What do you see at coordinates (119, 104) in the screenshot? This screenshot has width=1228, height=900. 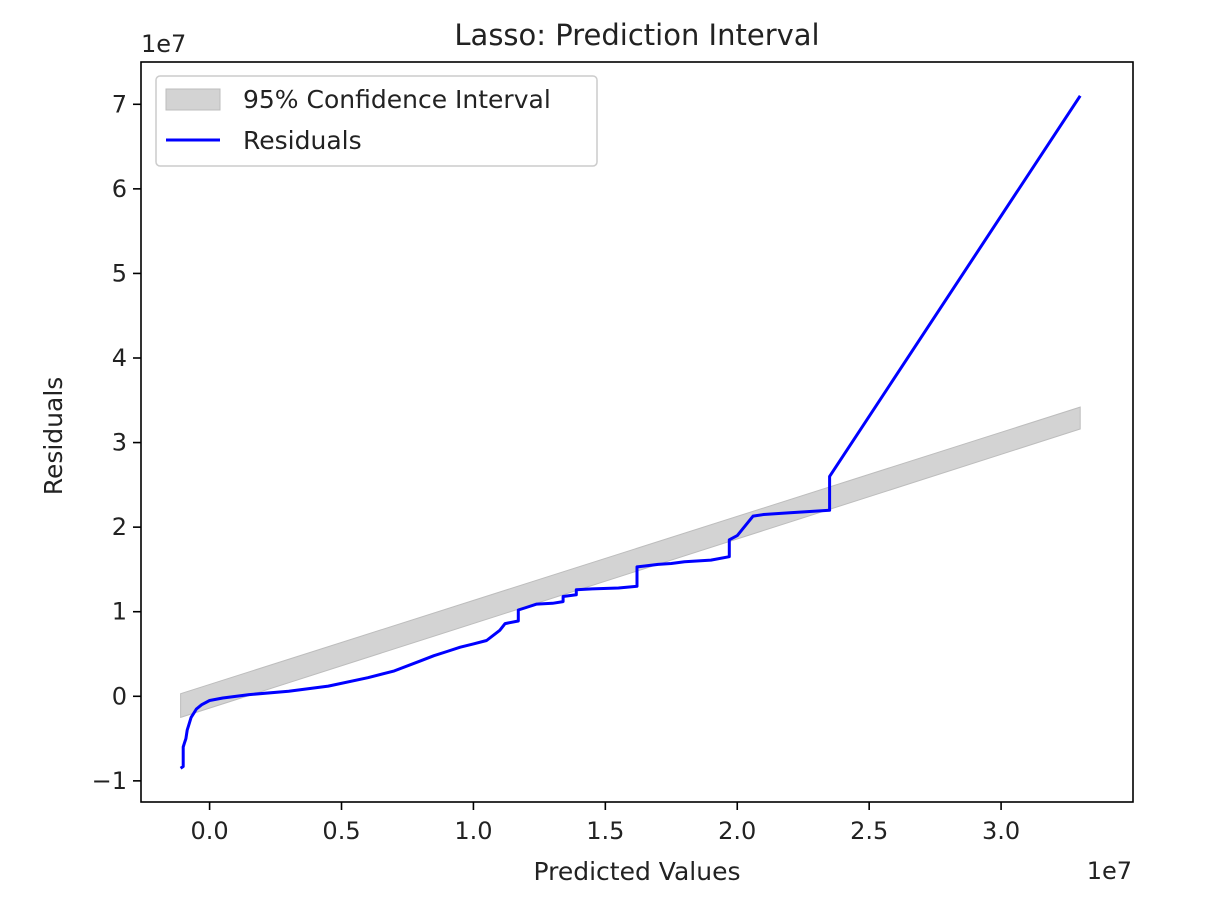 I see `y-tick-label: 7` at bounding box center [119, 104].